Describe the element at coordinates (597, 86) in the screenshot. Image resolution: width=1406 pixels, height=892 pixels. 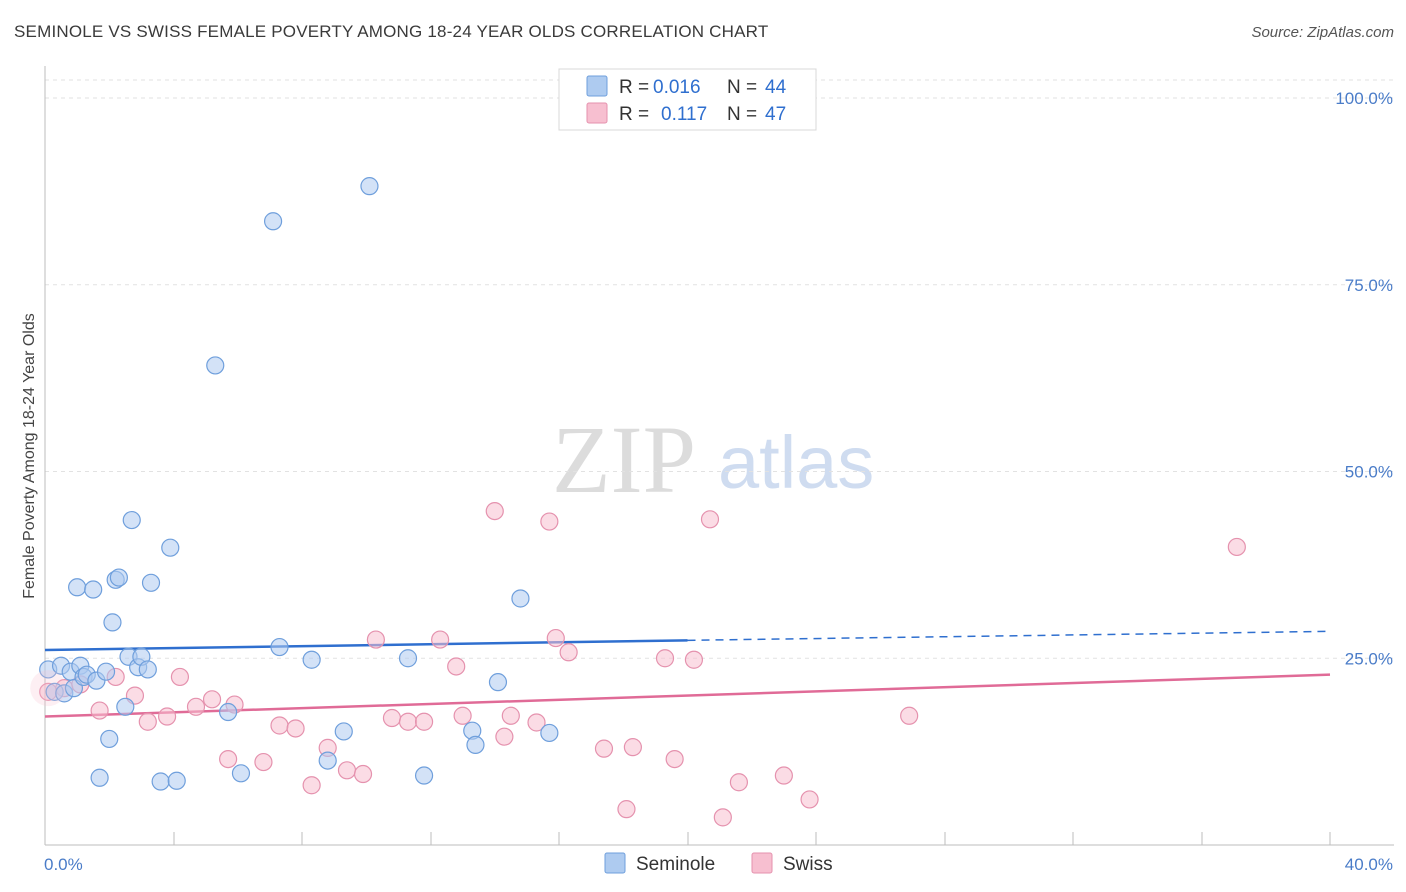
I see `legend-seminole-swatch` at that location.